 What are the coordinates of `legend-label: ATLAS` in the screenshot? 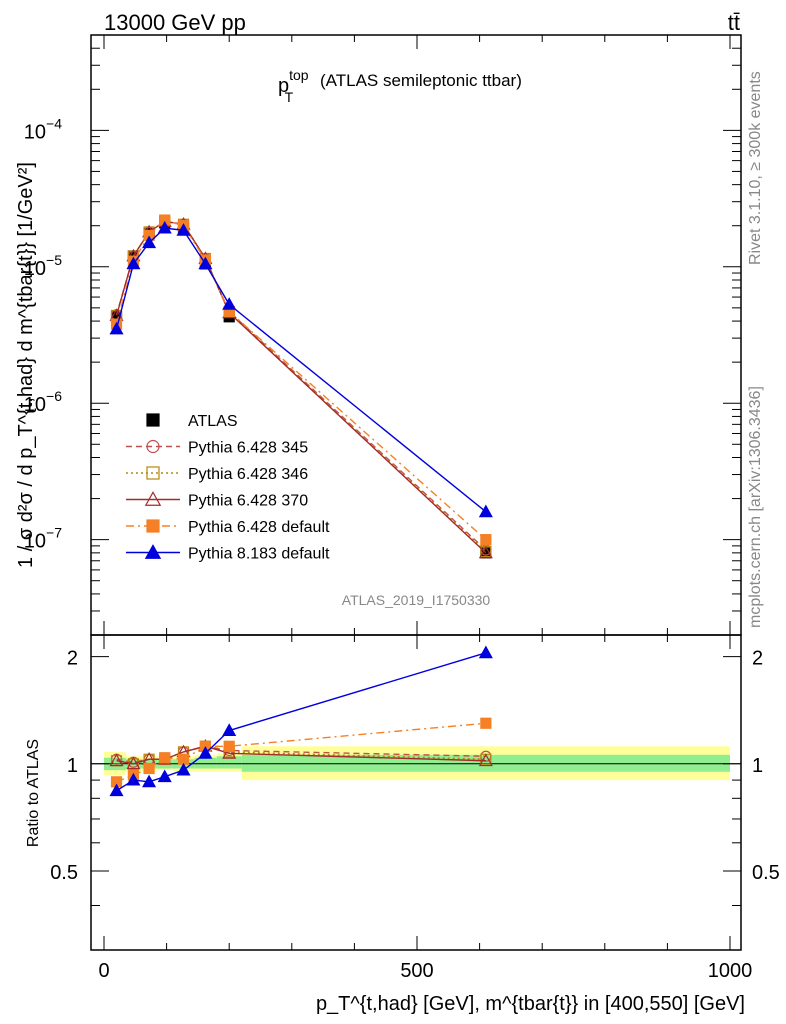 It's located at (213, 421).